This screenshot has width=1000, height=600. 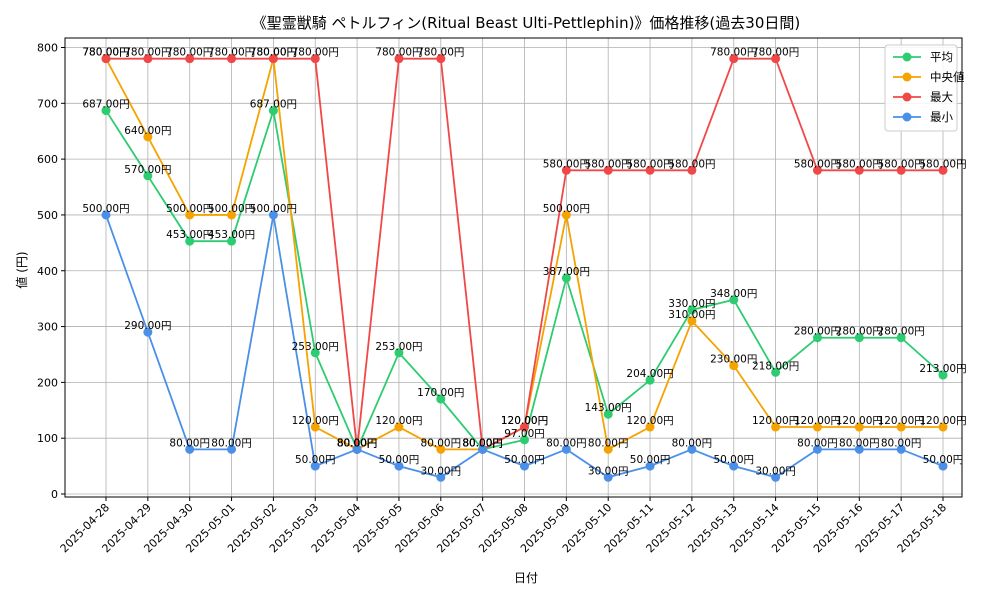 What do you see at coordinates (608, 408) in the screenshot?
I see `data-label: 143.00円` at bounding box center [608, 408].